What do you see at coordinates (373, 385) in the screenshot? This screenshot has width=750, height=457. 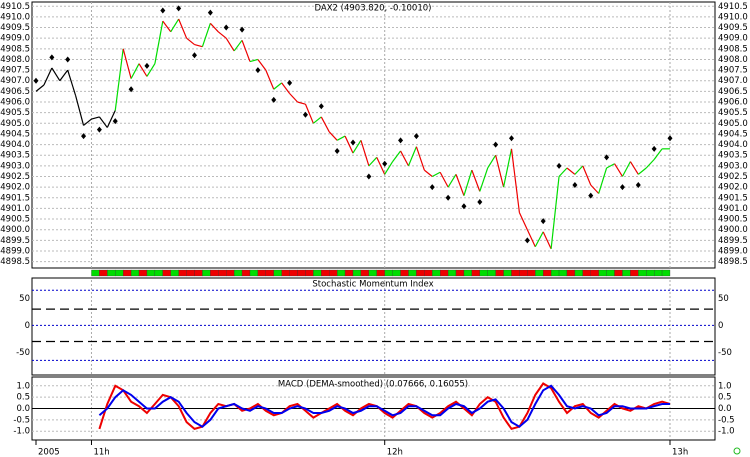 I see `panel-title: MACD (DEMA-smoothed) (0.07666, 0.16055)` at bounding box center [373, 385].